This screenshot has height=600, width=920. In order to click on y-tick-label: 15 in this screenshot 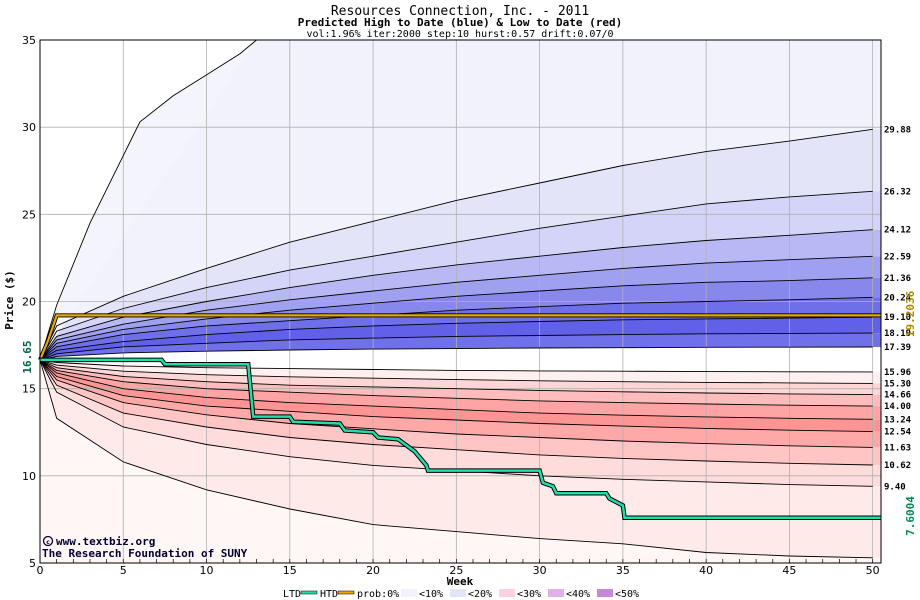, I will do `click(29, 389)`.